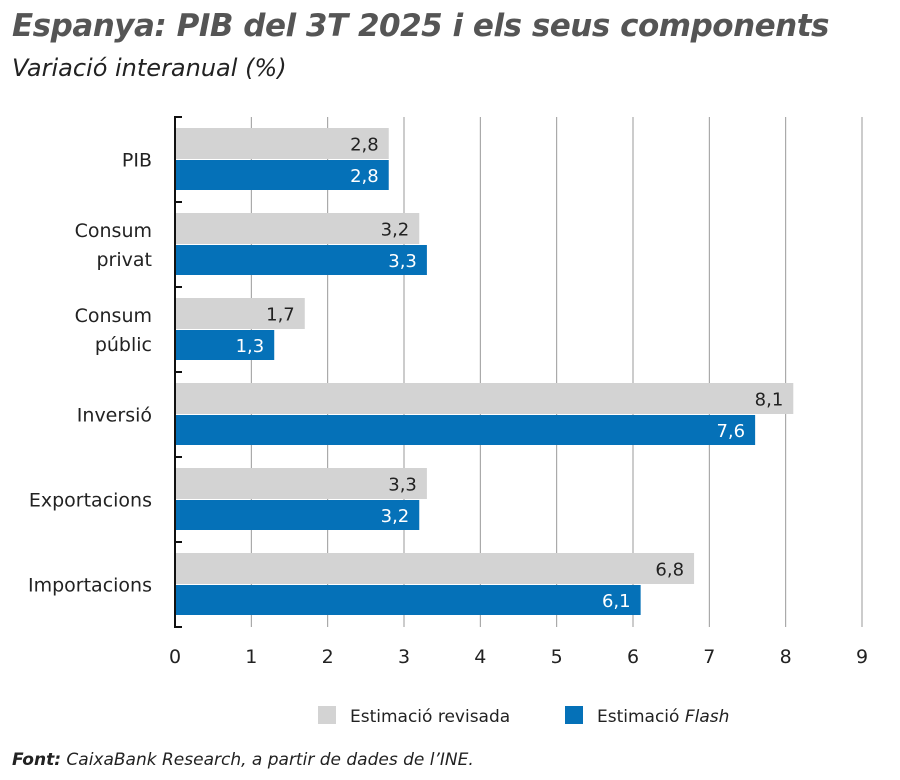  Describe the element at coordinates (137, 161) in the screenshot. I see `category-label: PIB` at that location.